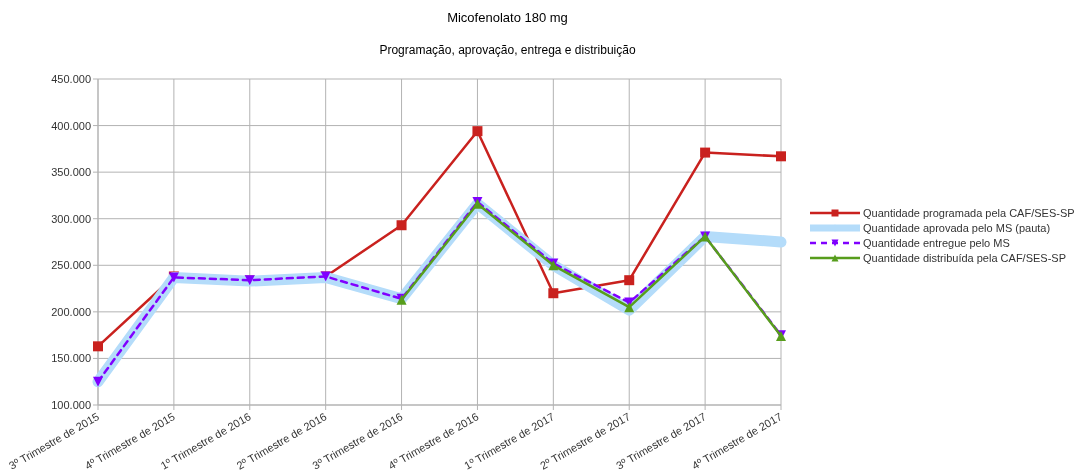 This screenshot has height=473, width=1075. Describe the element at coordinates (71, 79) in the screenshot. I see `y-tick-label: 450.000` at that location.